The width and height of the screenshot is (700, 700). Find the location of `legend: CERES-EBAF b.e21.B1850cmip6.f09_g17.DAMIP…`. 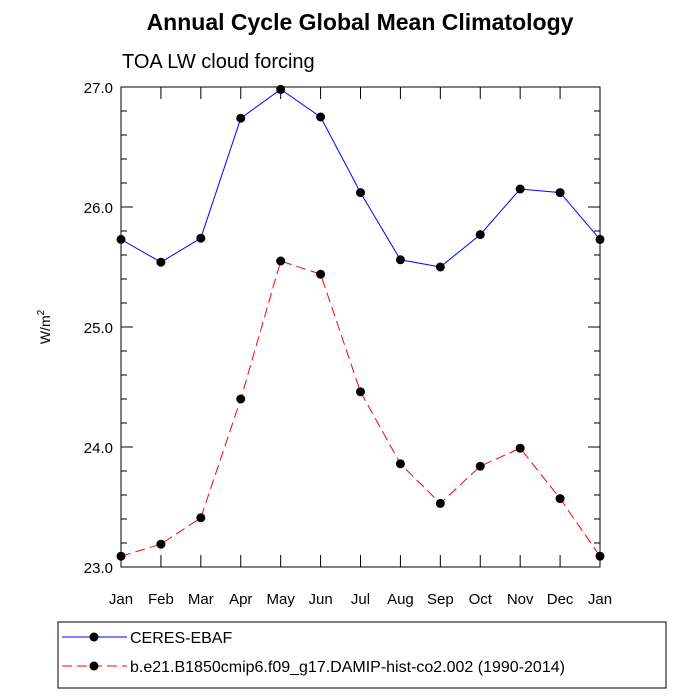

legend: CERES-EBAF b.e21.B1850cmip6.f09_g17.DAMIP… is located at coordinates (313, 653).